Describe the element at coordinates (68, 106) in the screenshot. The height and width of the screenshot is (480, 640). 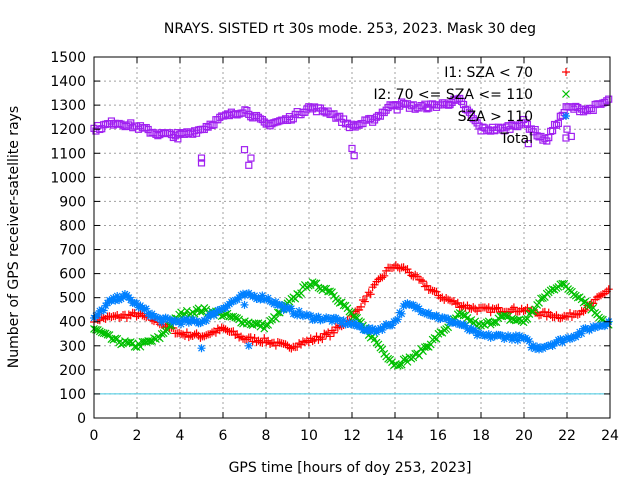
I see `y-tick-label: 1300` at that location.